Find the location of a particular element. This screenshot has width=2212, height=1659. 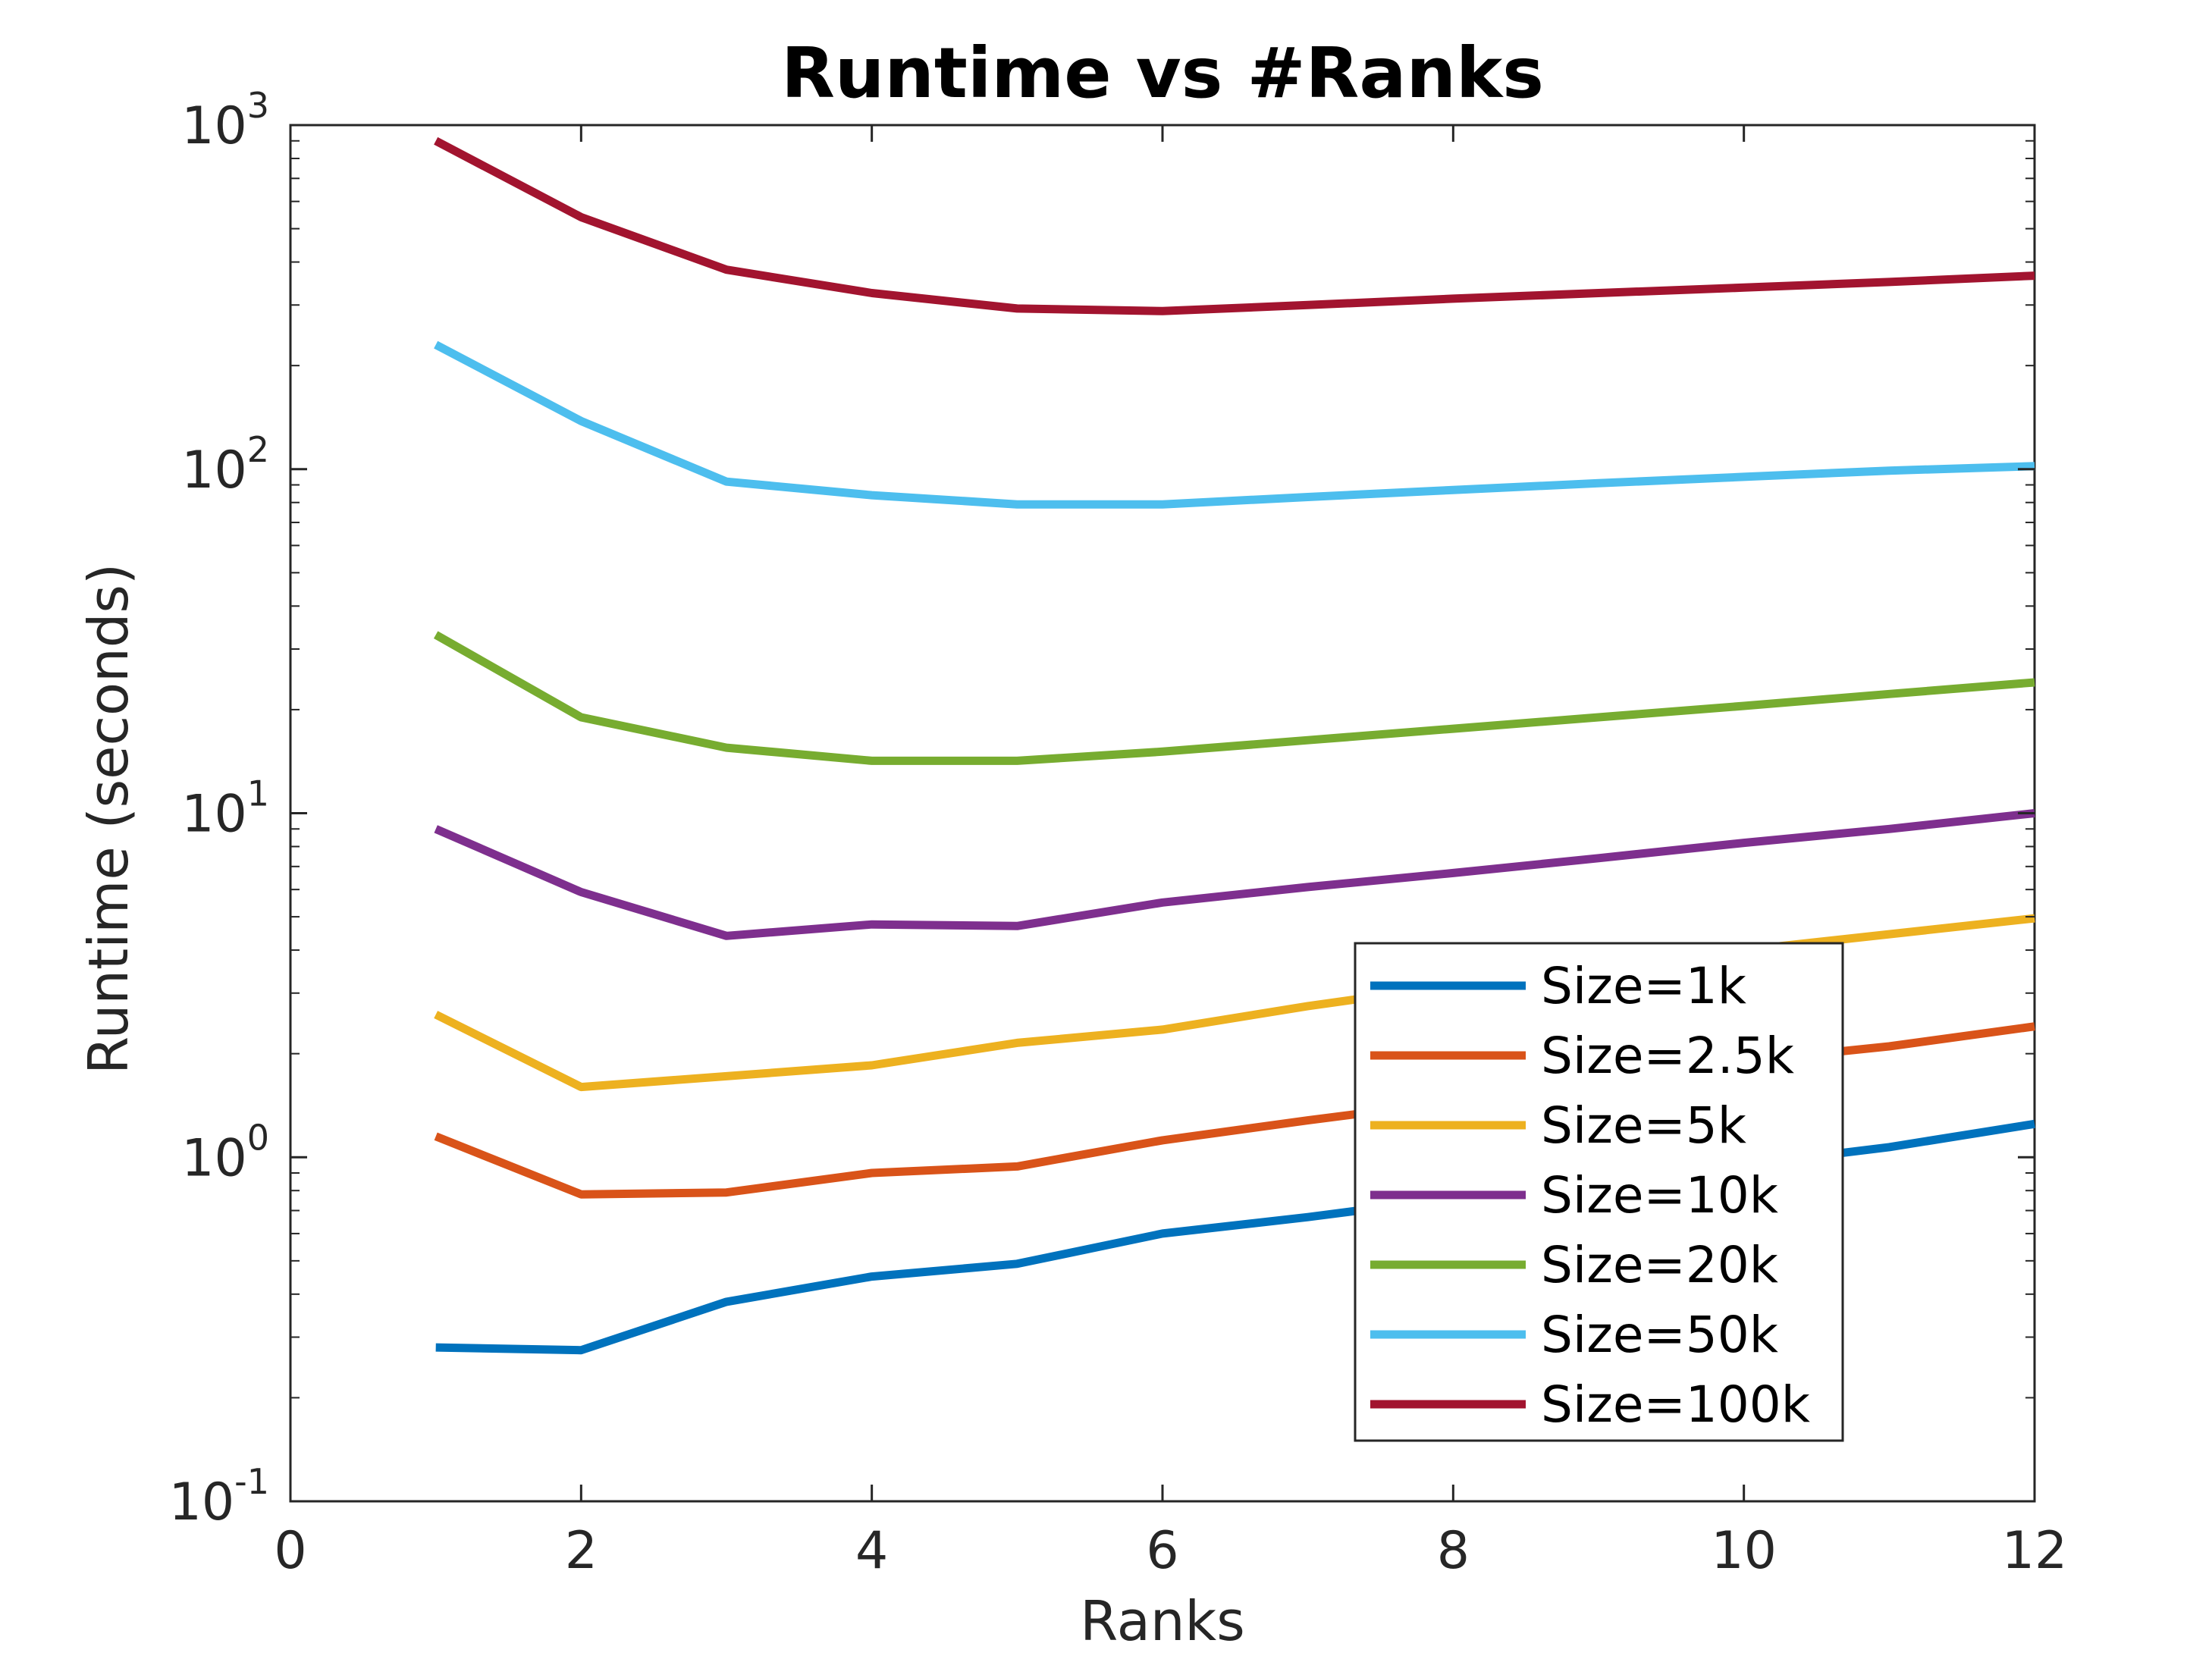

x-tick-label: 2 is located at coordinates (581, 1551).